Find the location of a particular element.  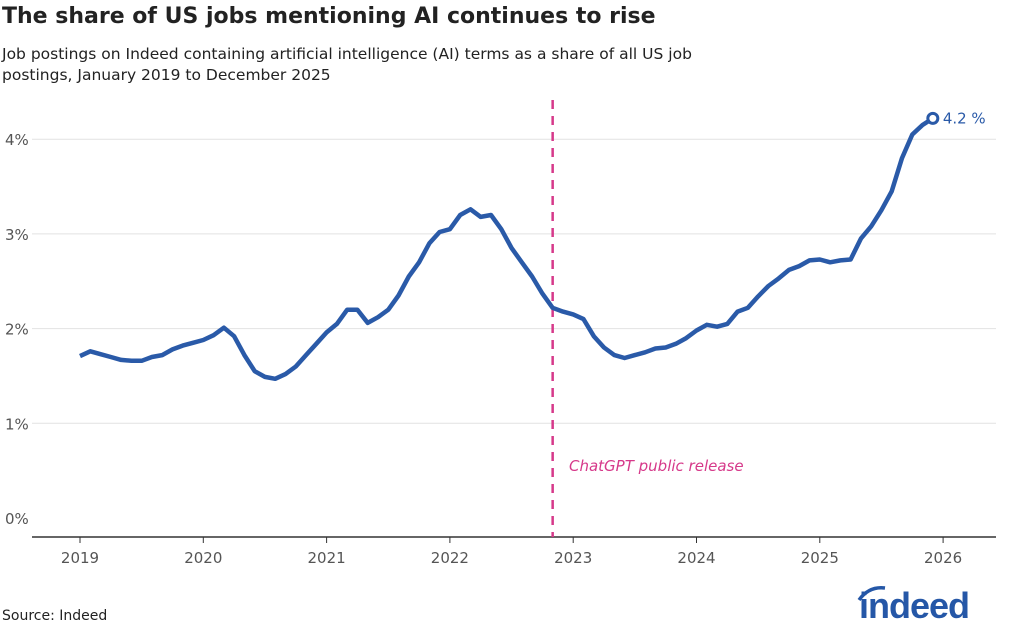

x-tick-label: 2022 is located at coordinates (450, 558).